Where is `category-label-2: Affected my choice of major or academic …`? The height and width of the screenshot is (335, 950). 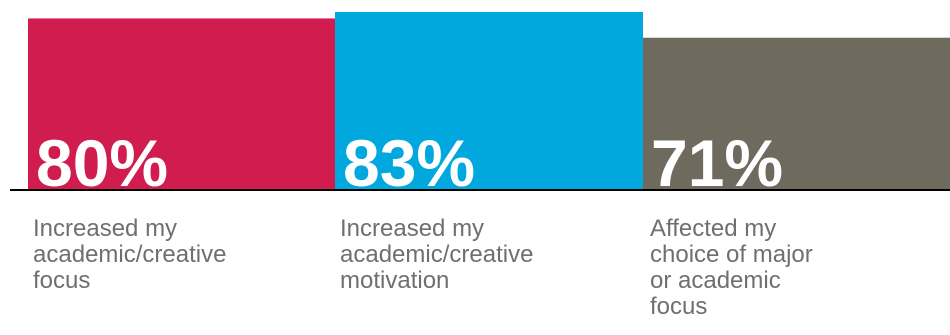 category-label-2: Affected my choice of major or academic … is located at coordinates (731, 267).